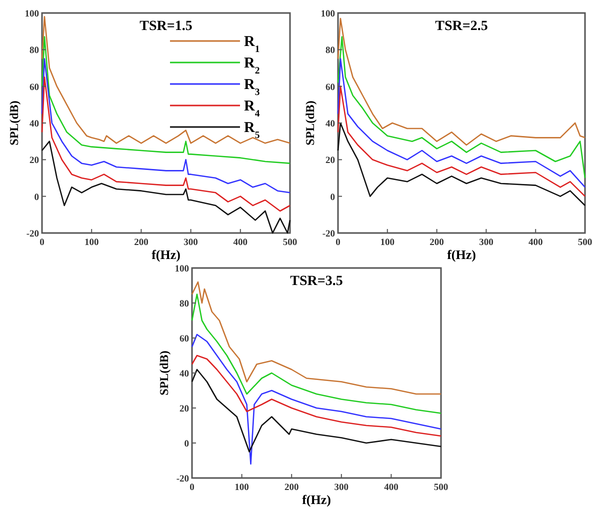  I want to click on chart-title: TSR=1.5, so click(166, 26).